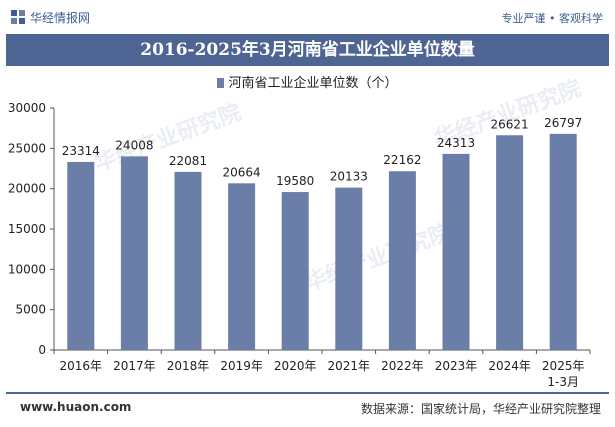  What do you see at coordinates (295, 181) in the screenshot?
I see `data-label: 19580` at bounding box center [295, 181].